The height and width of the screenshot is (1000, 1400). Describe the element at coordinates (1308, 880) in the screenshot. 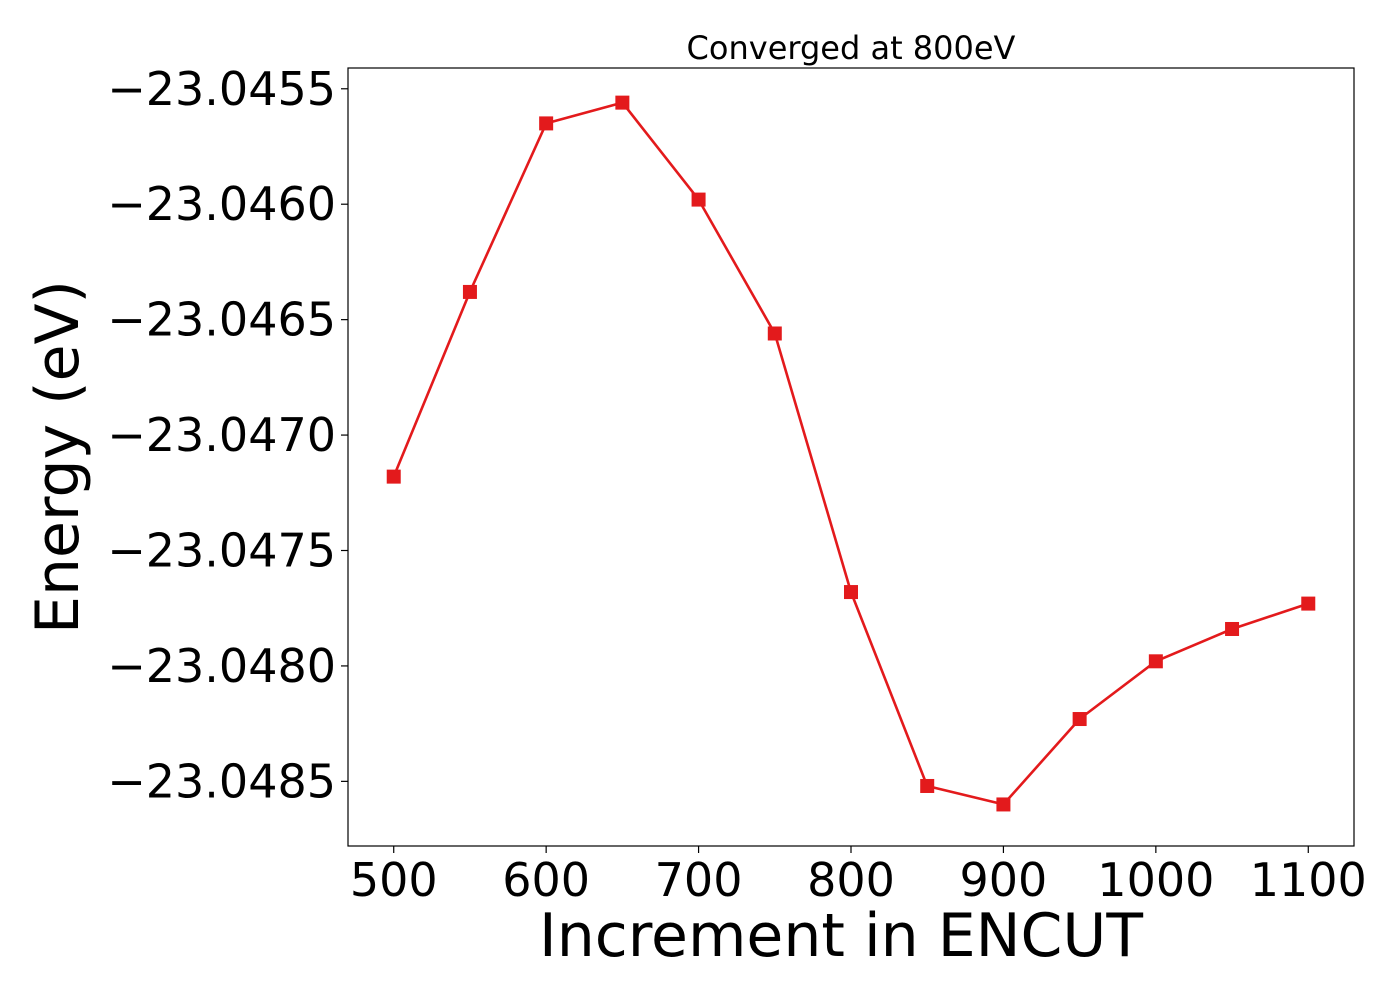

I see `x-tick-label: 1100` at that location.